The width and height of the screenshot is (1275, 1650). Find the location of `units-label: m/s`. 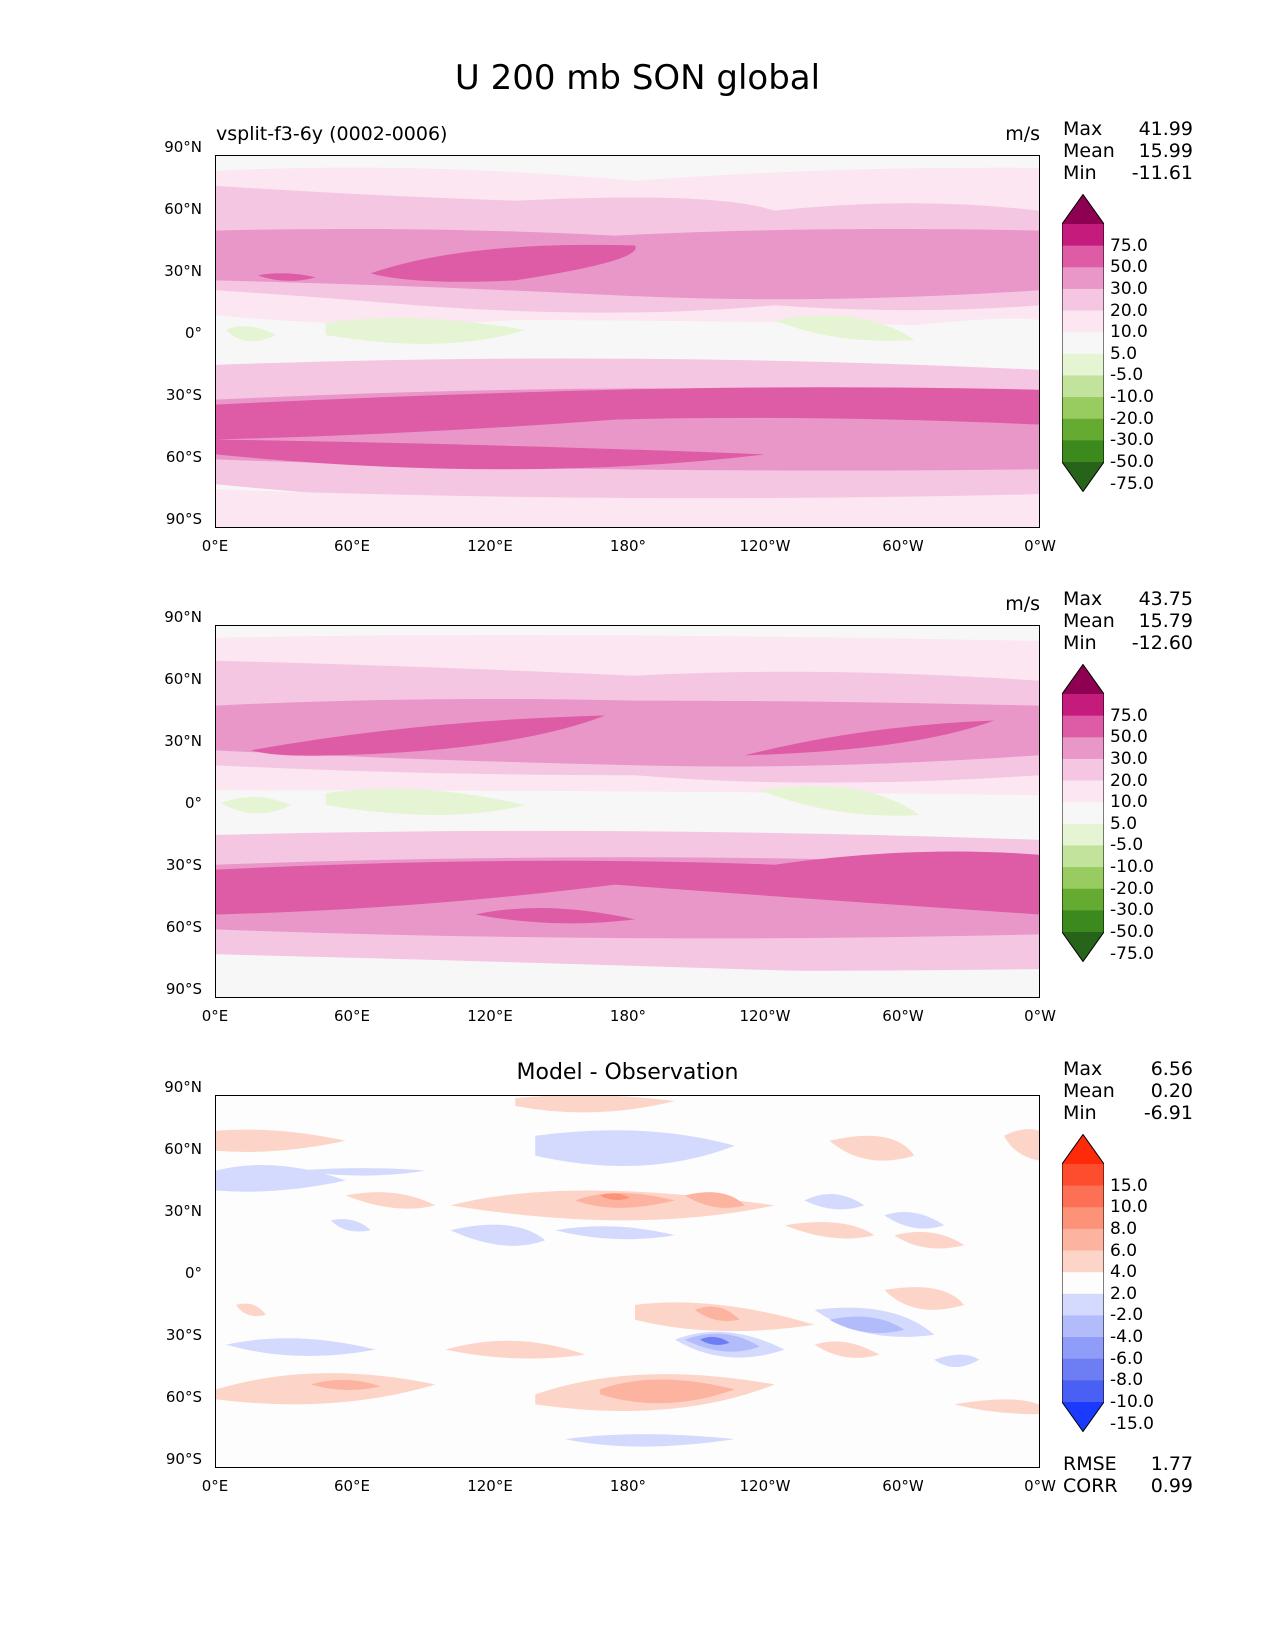

units-label: m/s is located at coordinates (1022, 134).